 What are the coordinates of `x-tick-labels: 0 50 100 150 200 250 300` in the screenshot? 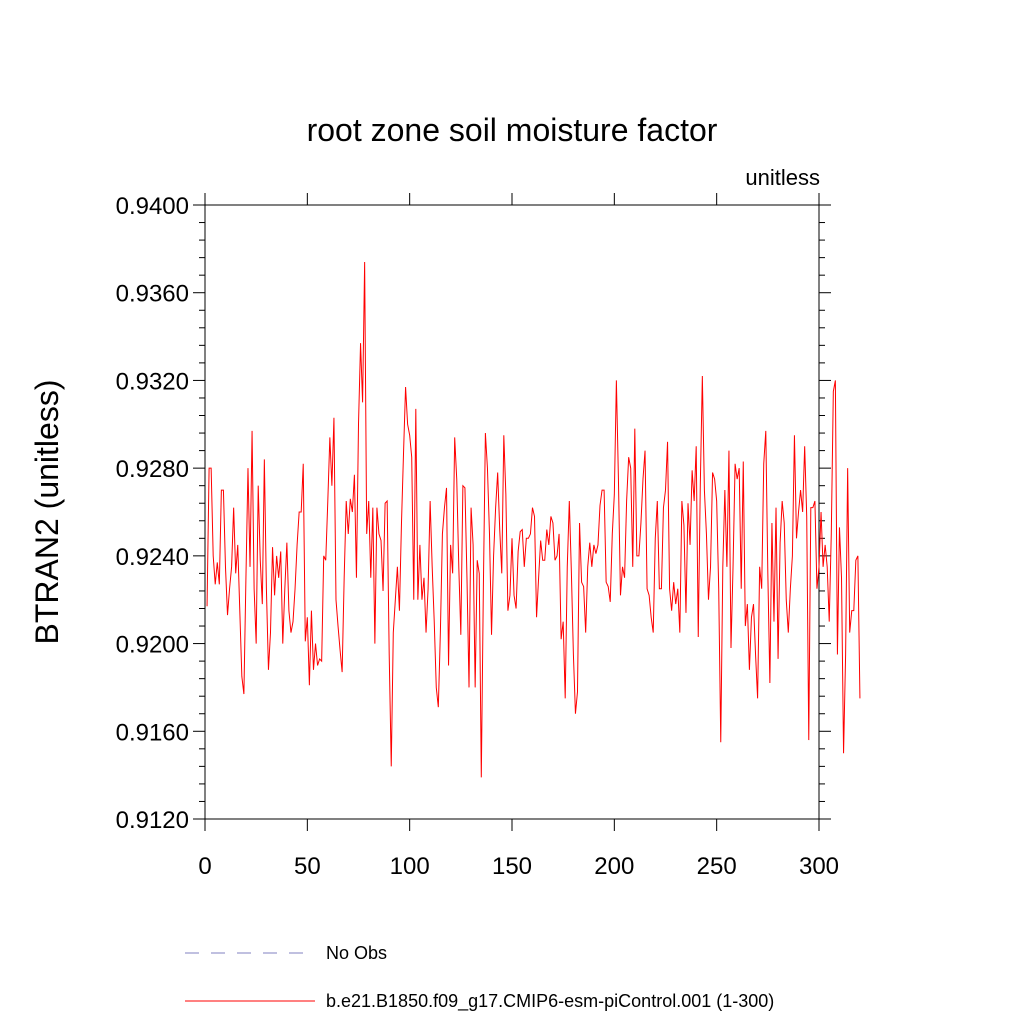 It's located at (518, 866).